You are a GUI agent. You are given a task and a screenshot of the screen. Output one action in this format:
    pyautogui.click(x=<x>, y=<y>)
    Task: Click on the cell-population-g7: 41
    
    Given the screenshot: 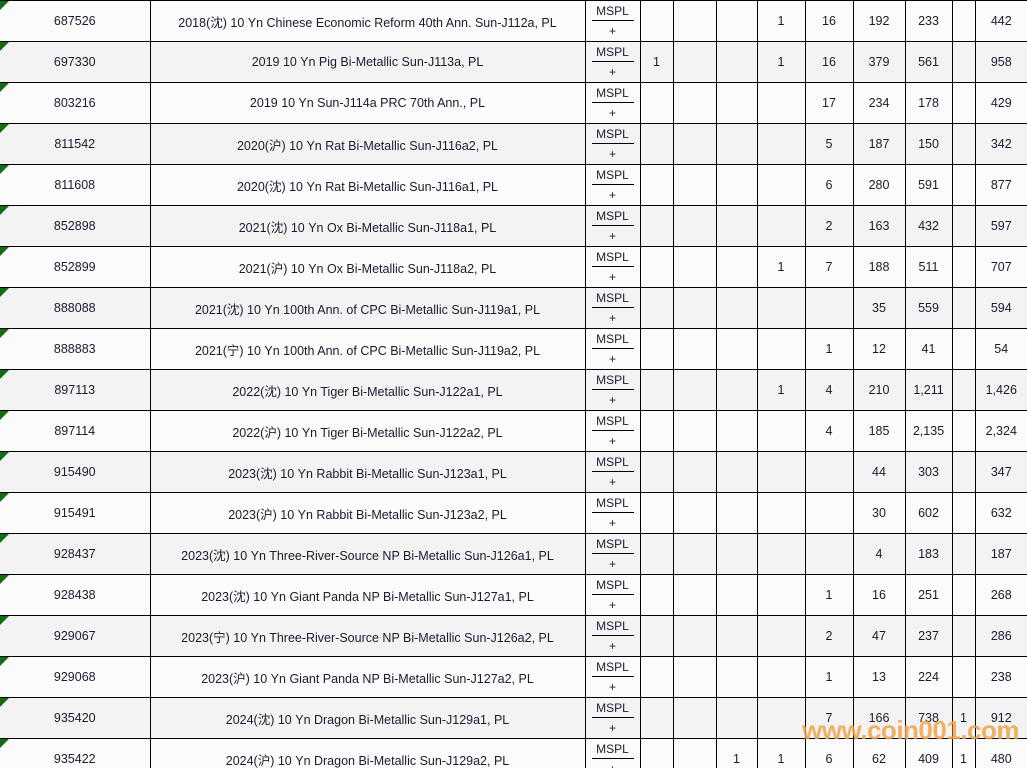 What is the action you would take?
    pyautogui.click(x=928, y=349)
    